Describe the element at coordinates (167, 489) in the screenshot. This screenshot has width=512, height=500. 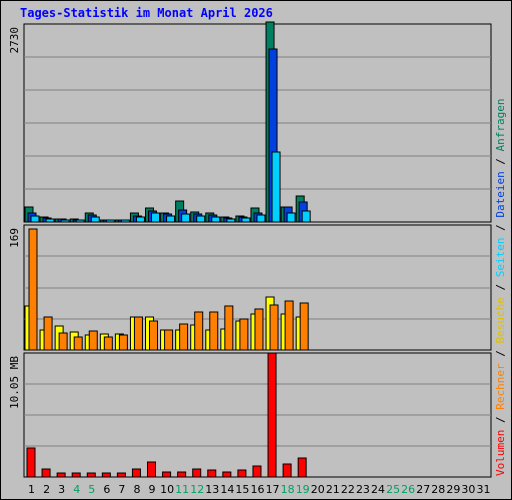
I see `x-tick-label: 10` at that location.